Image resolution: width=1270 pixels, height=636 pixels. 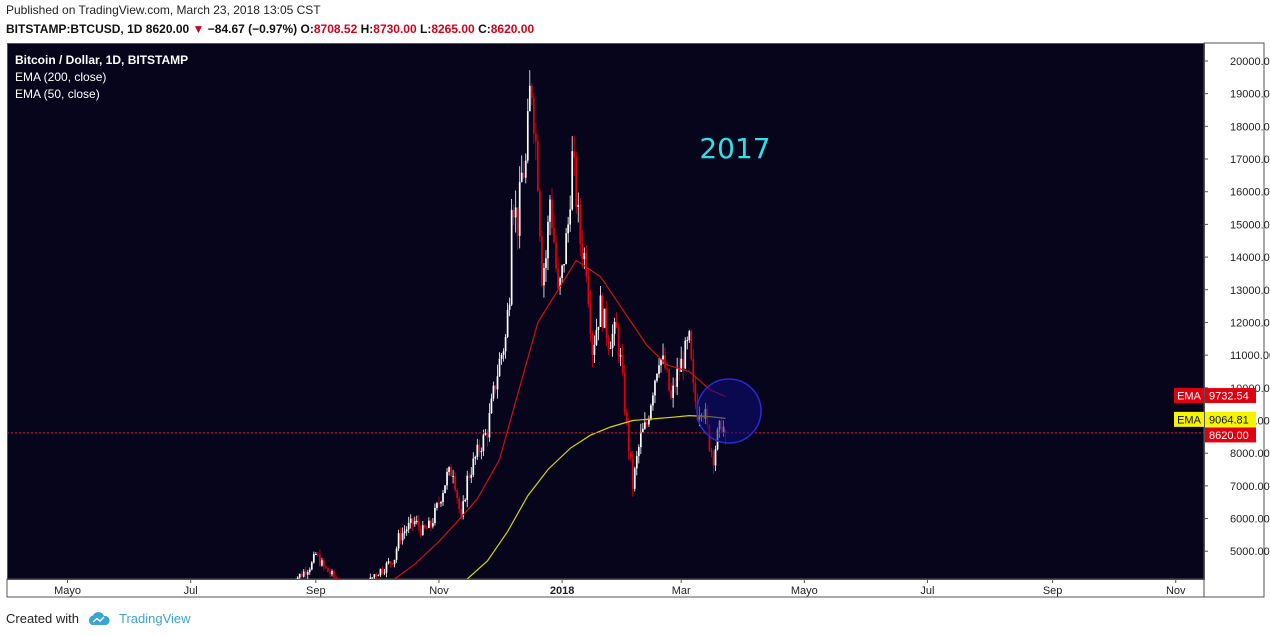 I want to click on legend-entry: EMA (50, close), so click(x=57, y=94).